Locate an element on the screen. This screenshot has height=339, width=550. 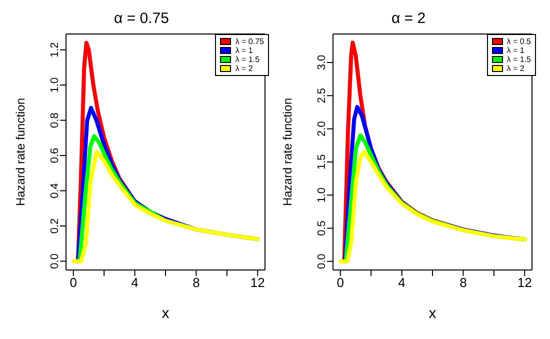
y-tick-label: 1.2 is located at coordinates (54, 50).